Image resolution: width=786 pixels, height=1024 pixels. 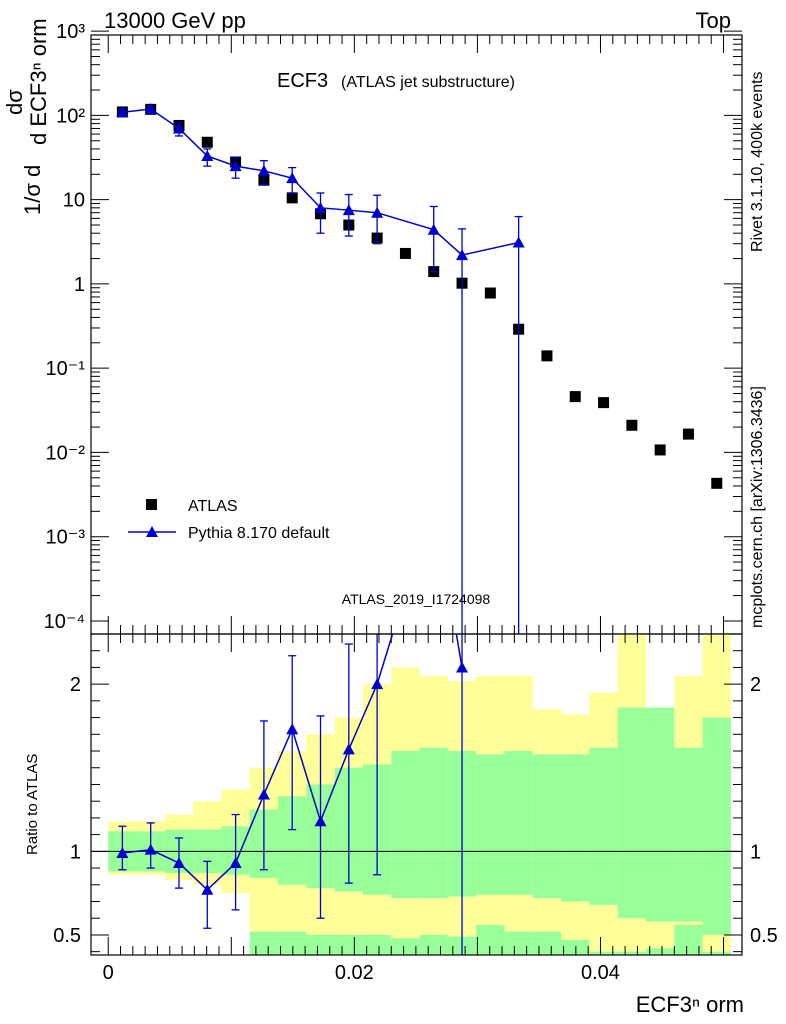 What do you see at coordinates (175, 20) in the screenshot?
I see `energy-label: 13000 GeV pp` at bounding box center [175, 20].